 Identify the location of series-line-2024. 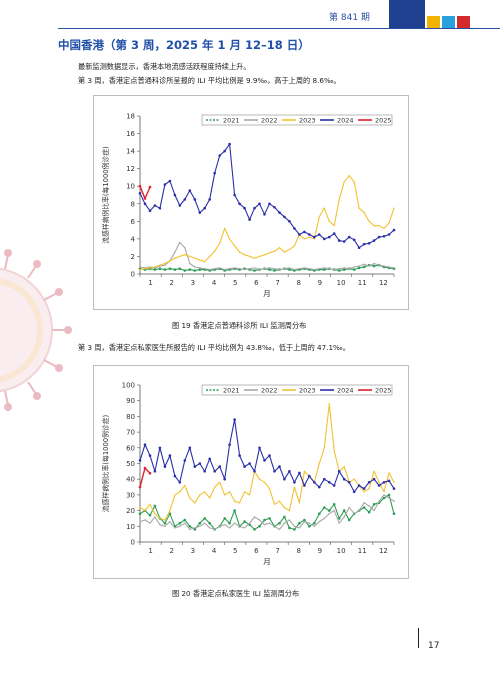
(267, 196).